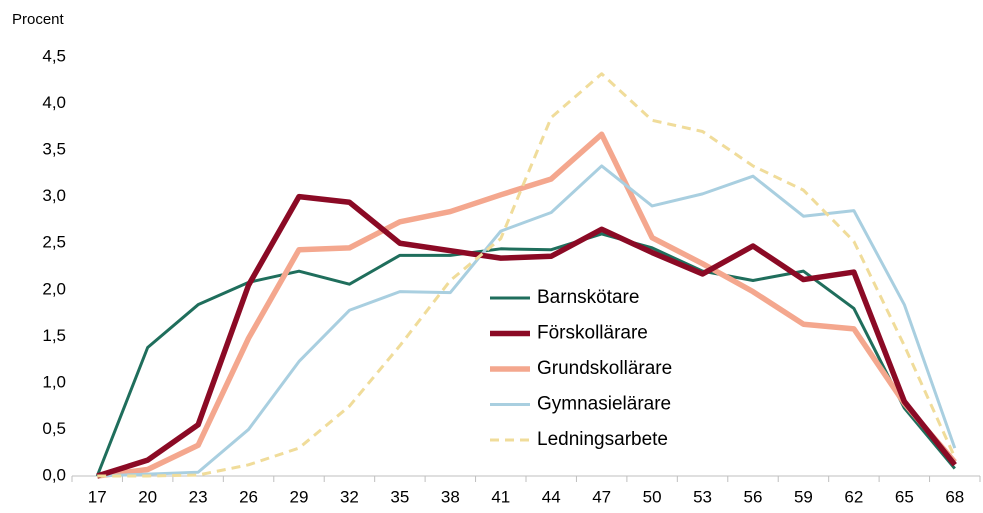 This screenshot has width=983, height=513. Describe the element at coordinates (803, 496) in the screenshot. I see `x-tick-label: 59` at that location.